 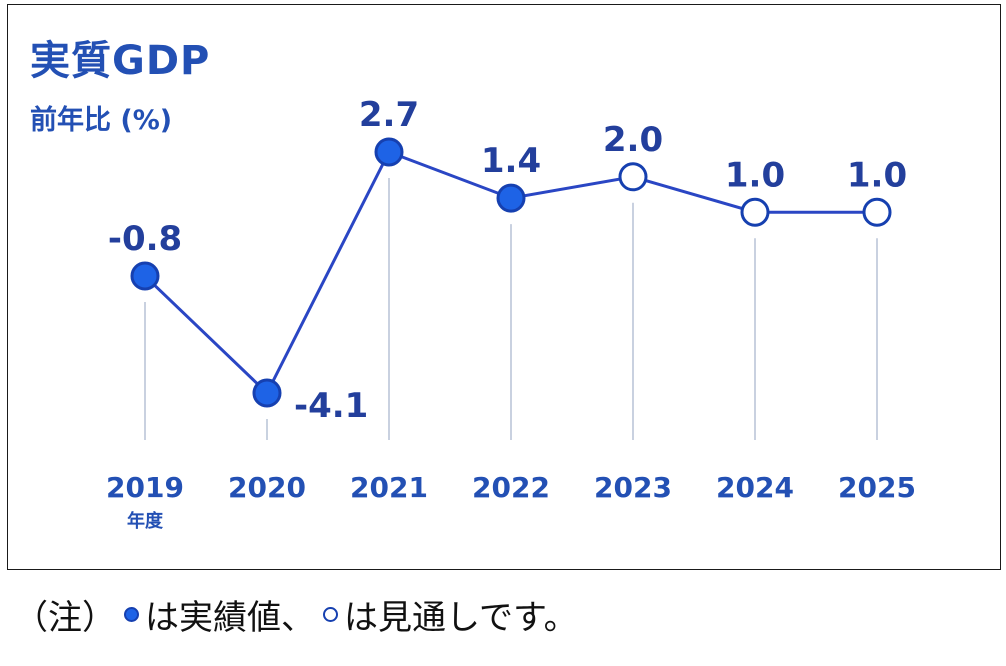 I want to click on footnote: （注） は実績値、 は見通しです。, so click(x=296, y=614).